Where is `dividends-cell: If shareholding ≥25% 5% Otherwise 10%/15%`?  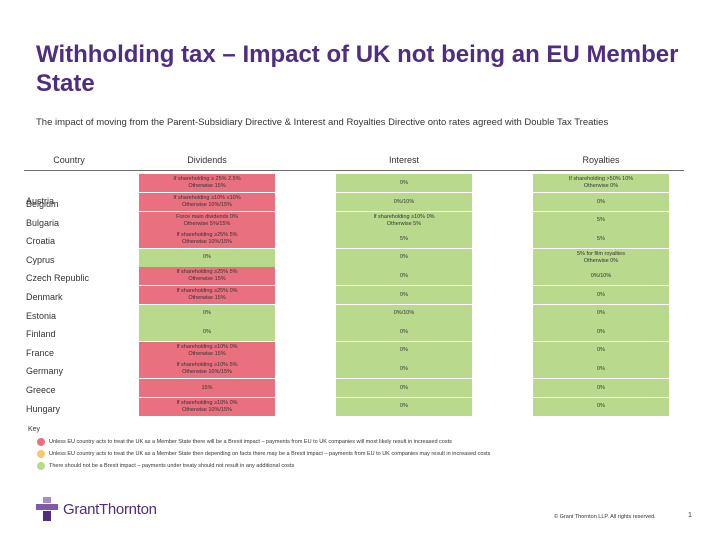
dividends-cell: If shareholding ≥25% 5% Otherwise 10%/15% is located at coordinates (207, 239).